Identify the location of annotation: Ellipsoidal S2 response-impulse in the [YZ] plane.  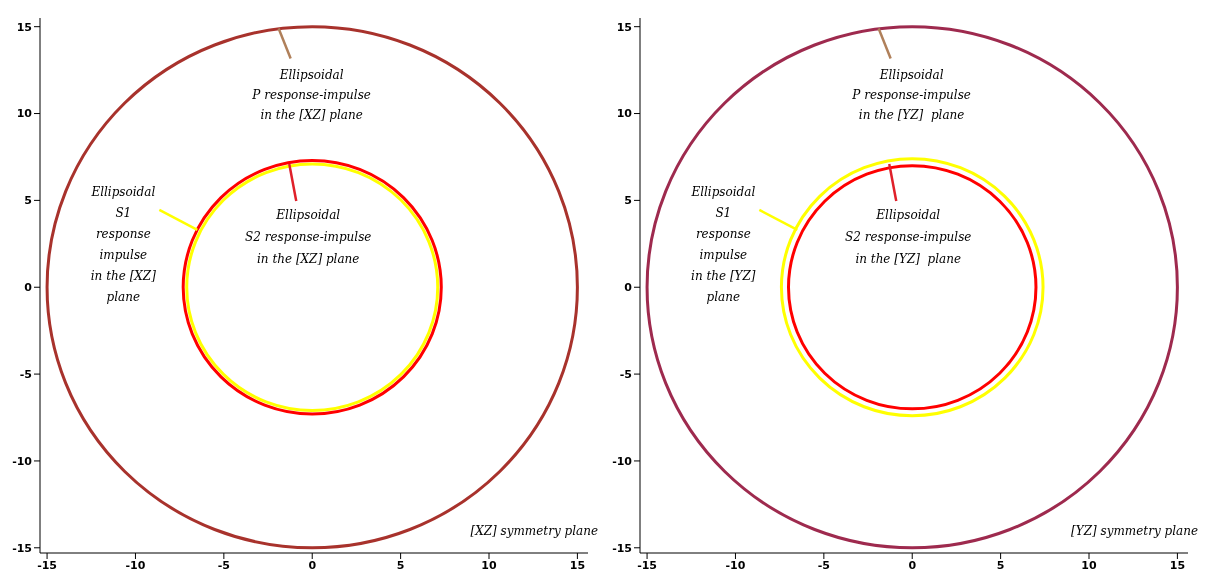
(908, 236).